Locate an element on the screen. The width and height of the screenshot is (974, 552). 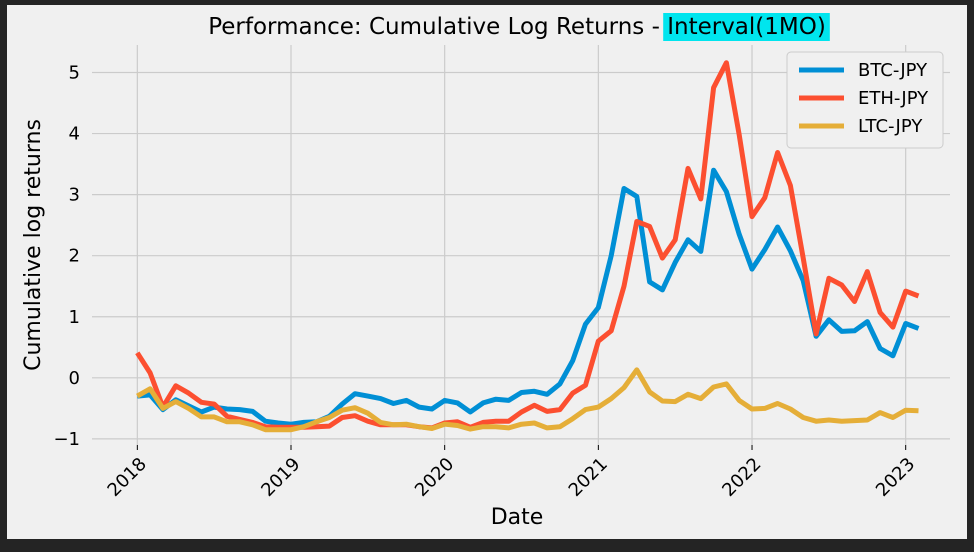
legend-entry: LTC-JPY is located at coordinates (890, 126).